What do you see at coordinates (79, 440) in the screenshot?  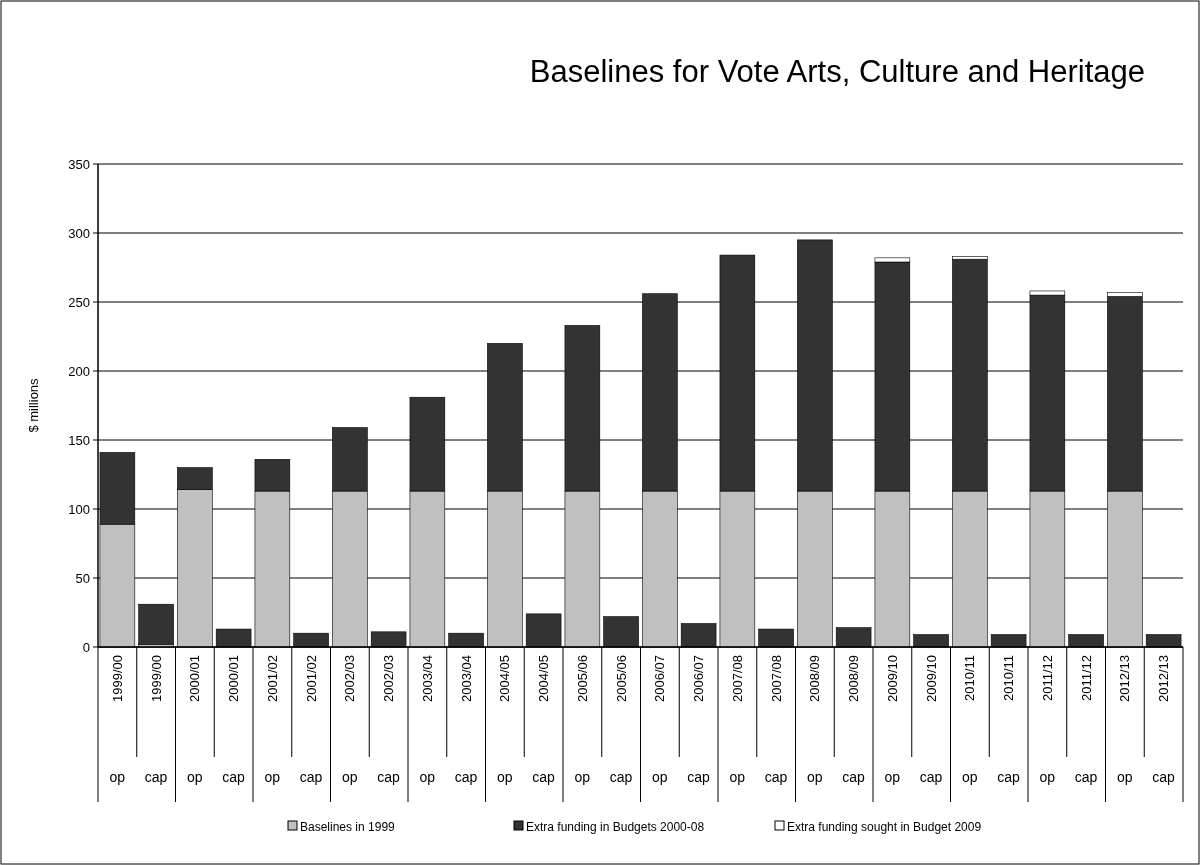 I see `y-tick-label: 150` at bounding box center [79, 440].